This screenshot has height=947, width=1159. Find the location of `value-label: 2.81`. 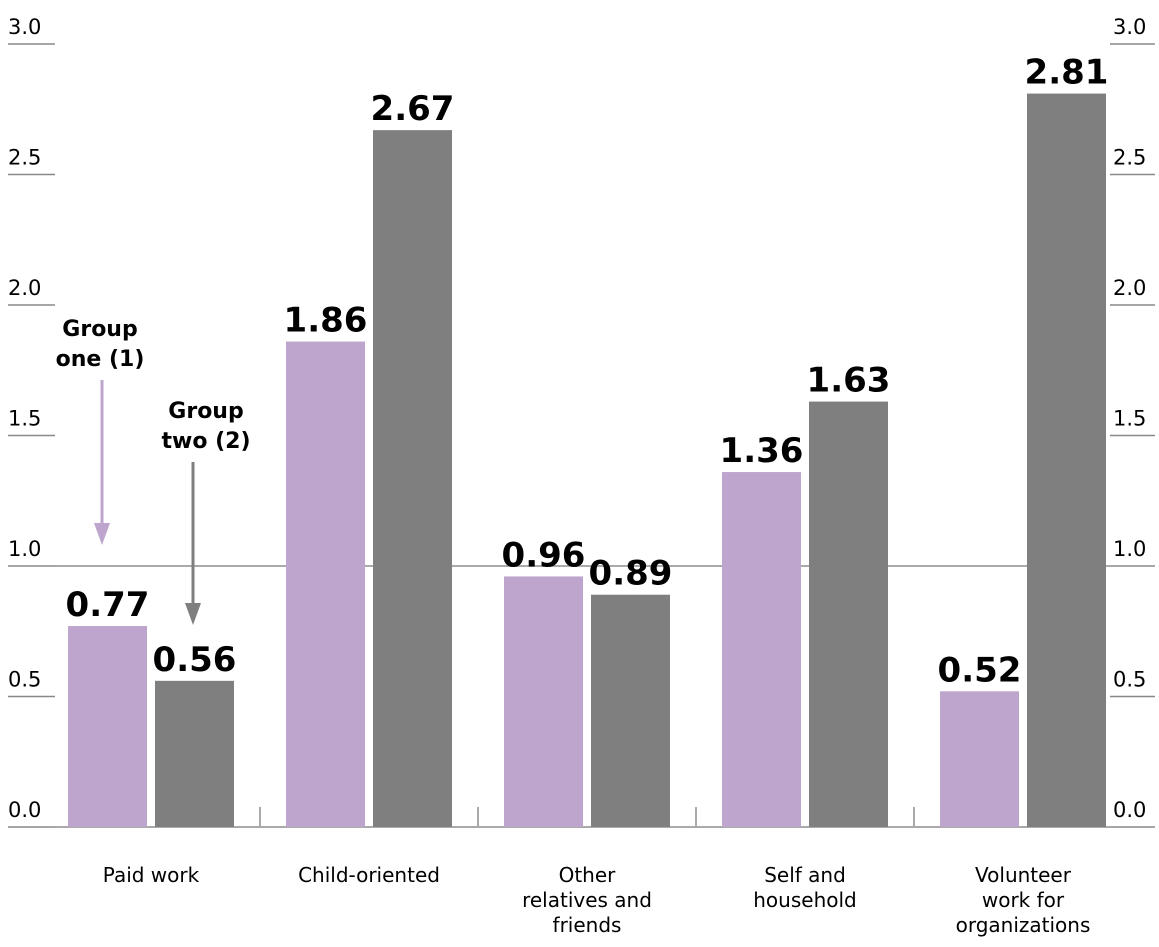

value-label: 2.81 is located at coordinates (1067, 73).